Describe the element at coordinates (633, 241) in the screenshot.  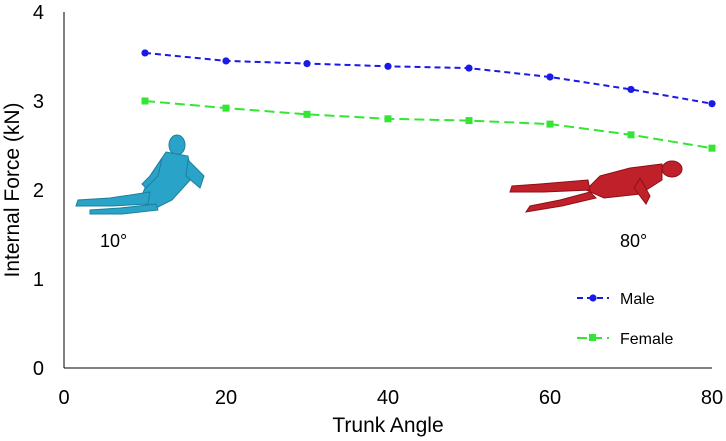
I see `annotation-80-degree: 80°` at that location.